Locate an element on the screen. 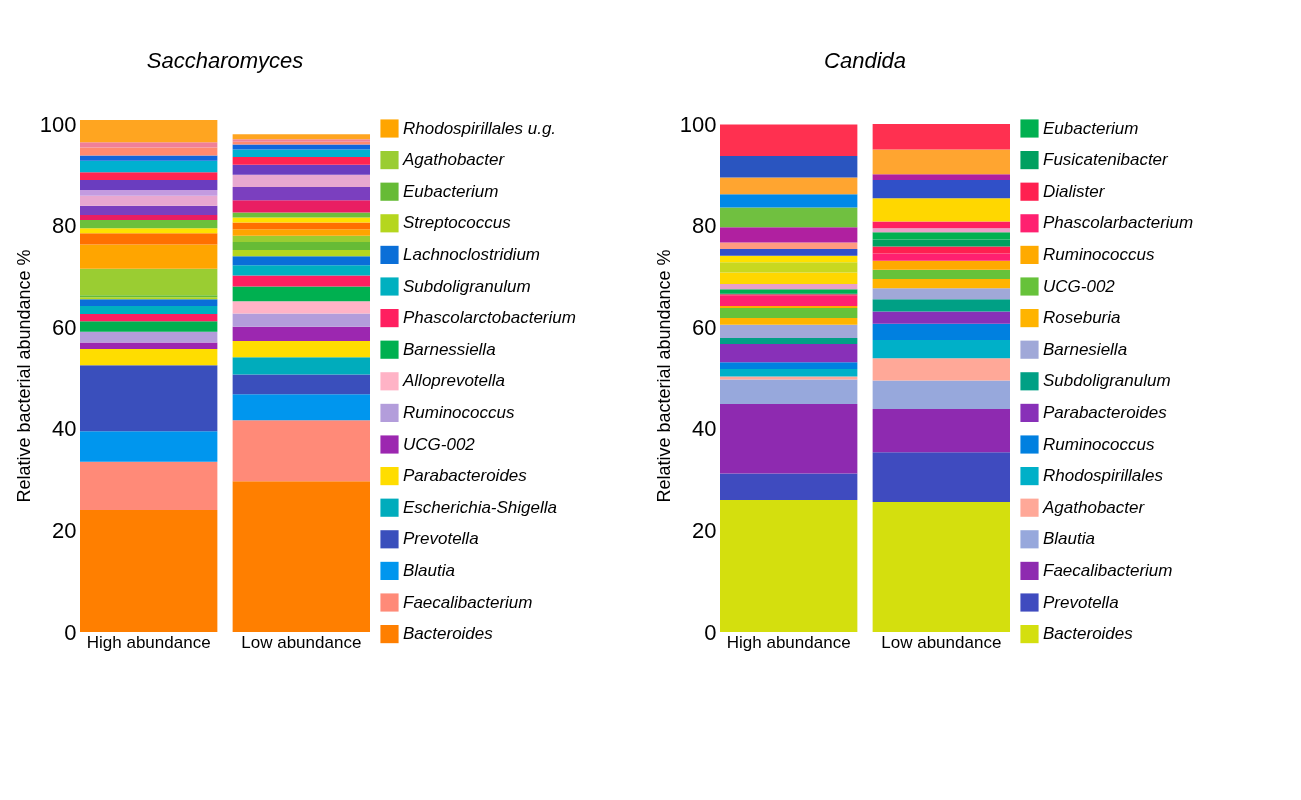 The width and height of the screenshot is (1301, 800). legend-label: Rhodospirillales u.g. is located at coordinates (480, 128).